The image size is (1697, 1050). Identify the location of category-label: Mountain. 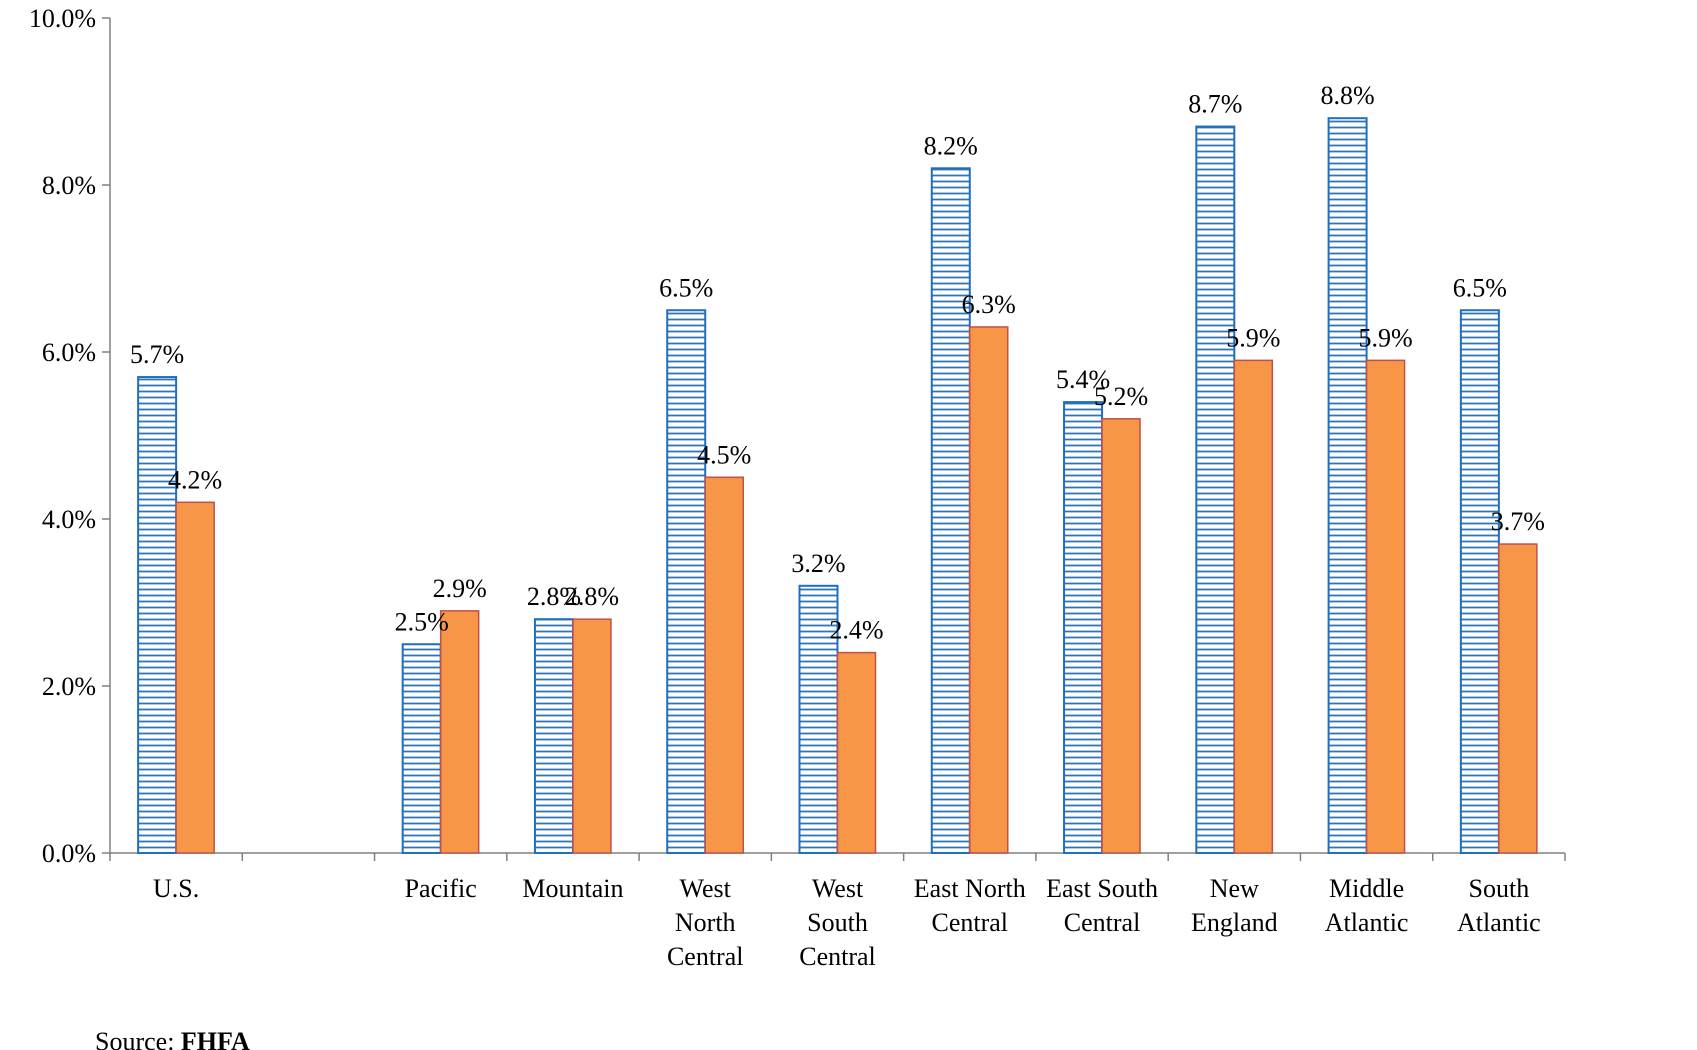
(572, 888).